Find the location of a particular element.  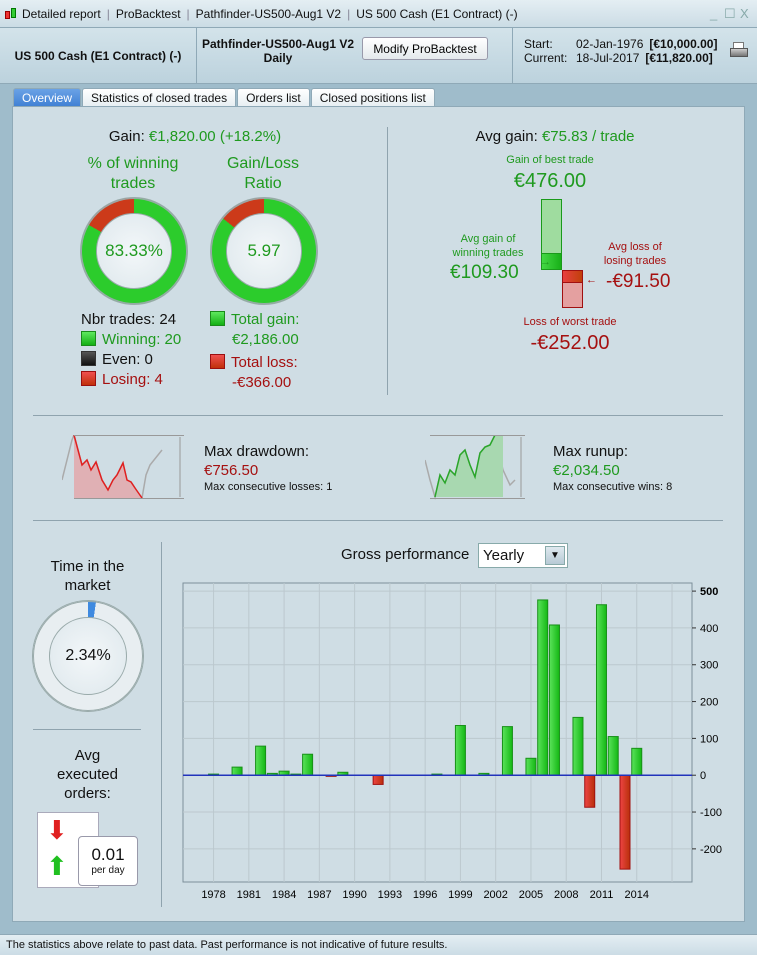

winning-swatch is located at coordinates (88, 338).